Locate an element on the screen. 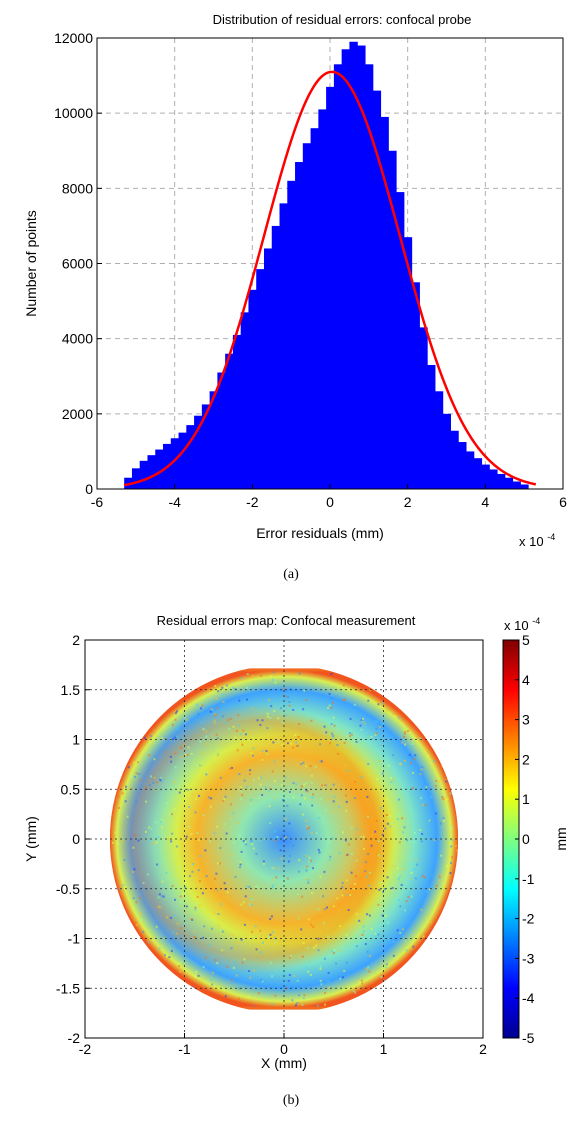 The width and height of the screenshot is (583, 1122). colorbar-tick-label: 3 is located at coordinates (526, 720).